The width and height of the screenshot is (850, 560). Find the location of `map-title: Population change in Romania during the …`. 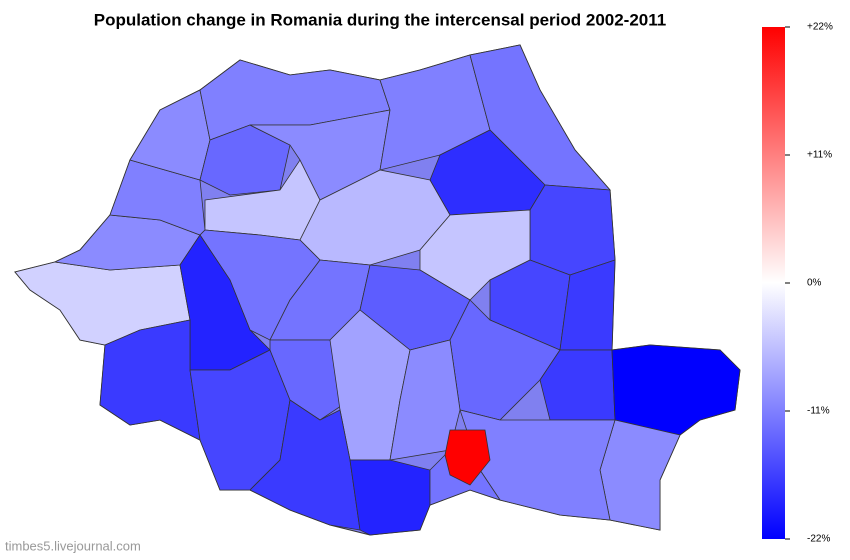

map-title: Population change in Romania during the … is located at coordinates (380, 19).